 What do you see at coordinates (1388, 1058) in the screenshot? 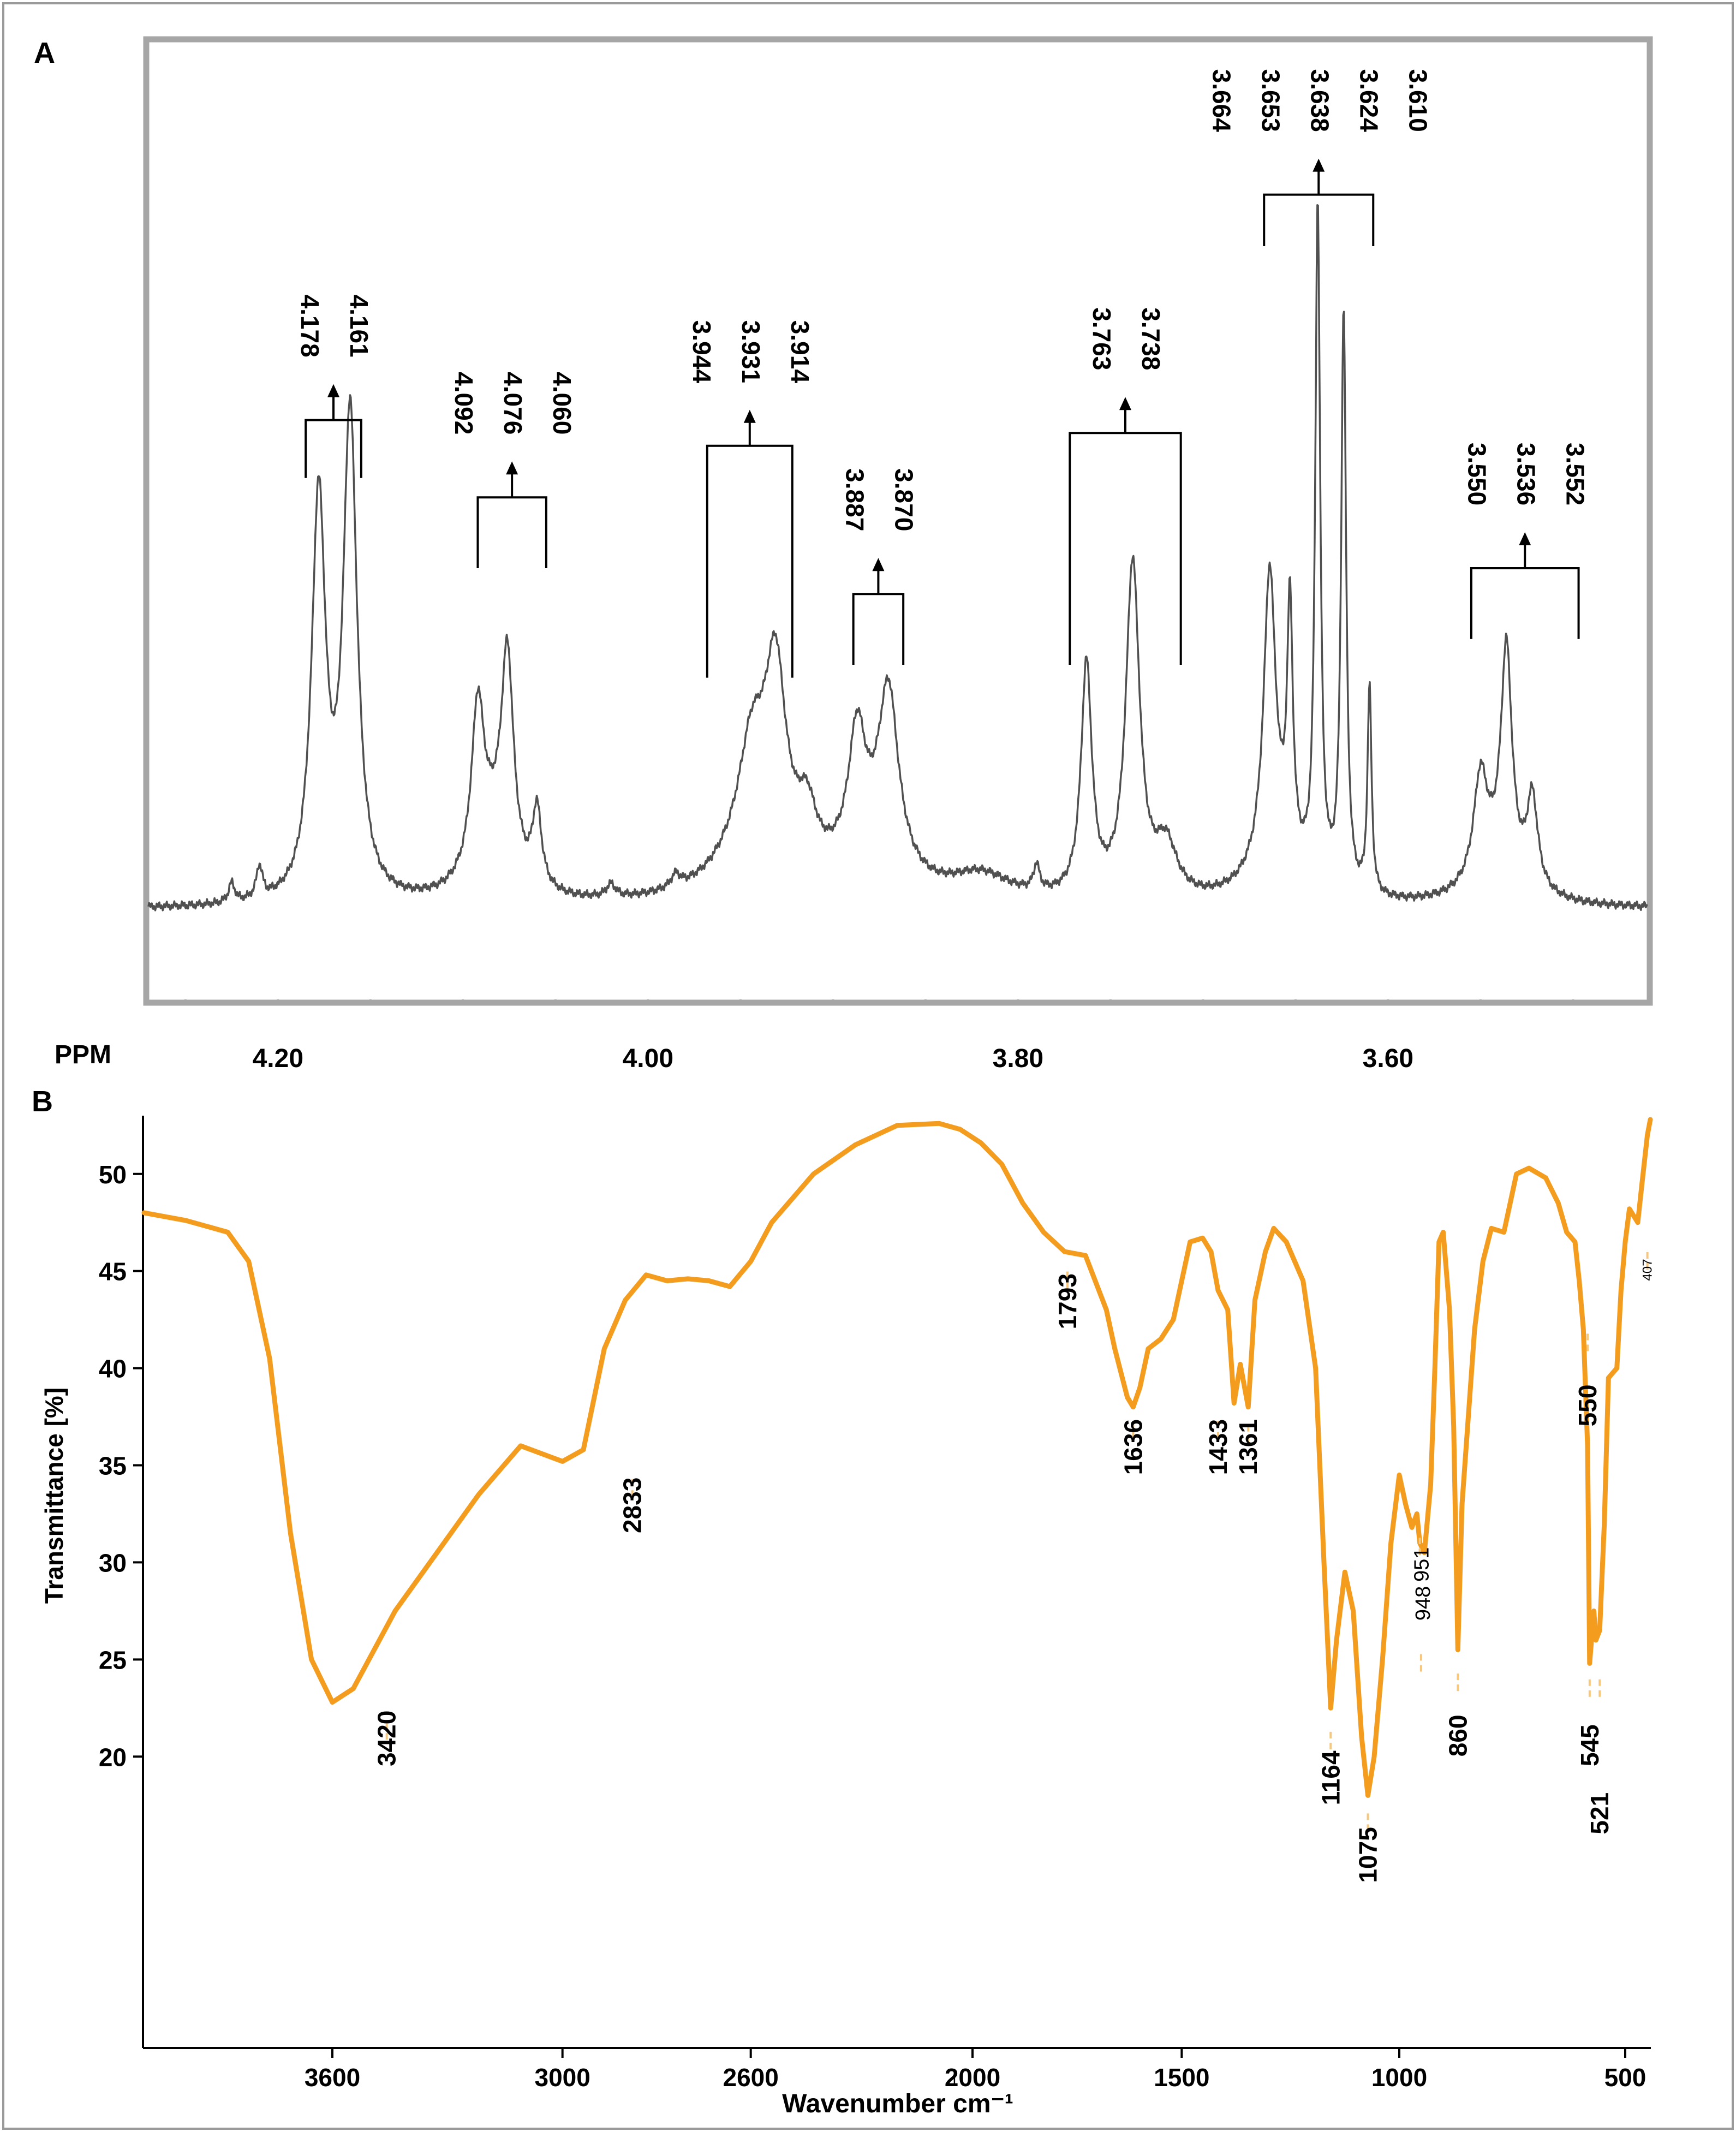
I see `x-tick-label: 3.60` at bounding box center [1388, 1058].